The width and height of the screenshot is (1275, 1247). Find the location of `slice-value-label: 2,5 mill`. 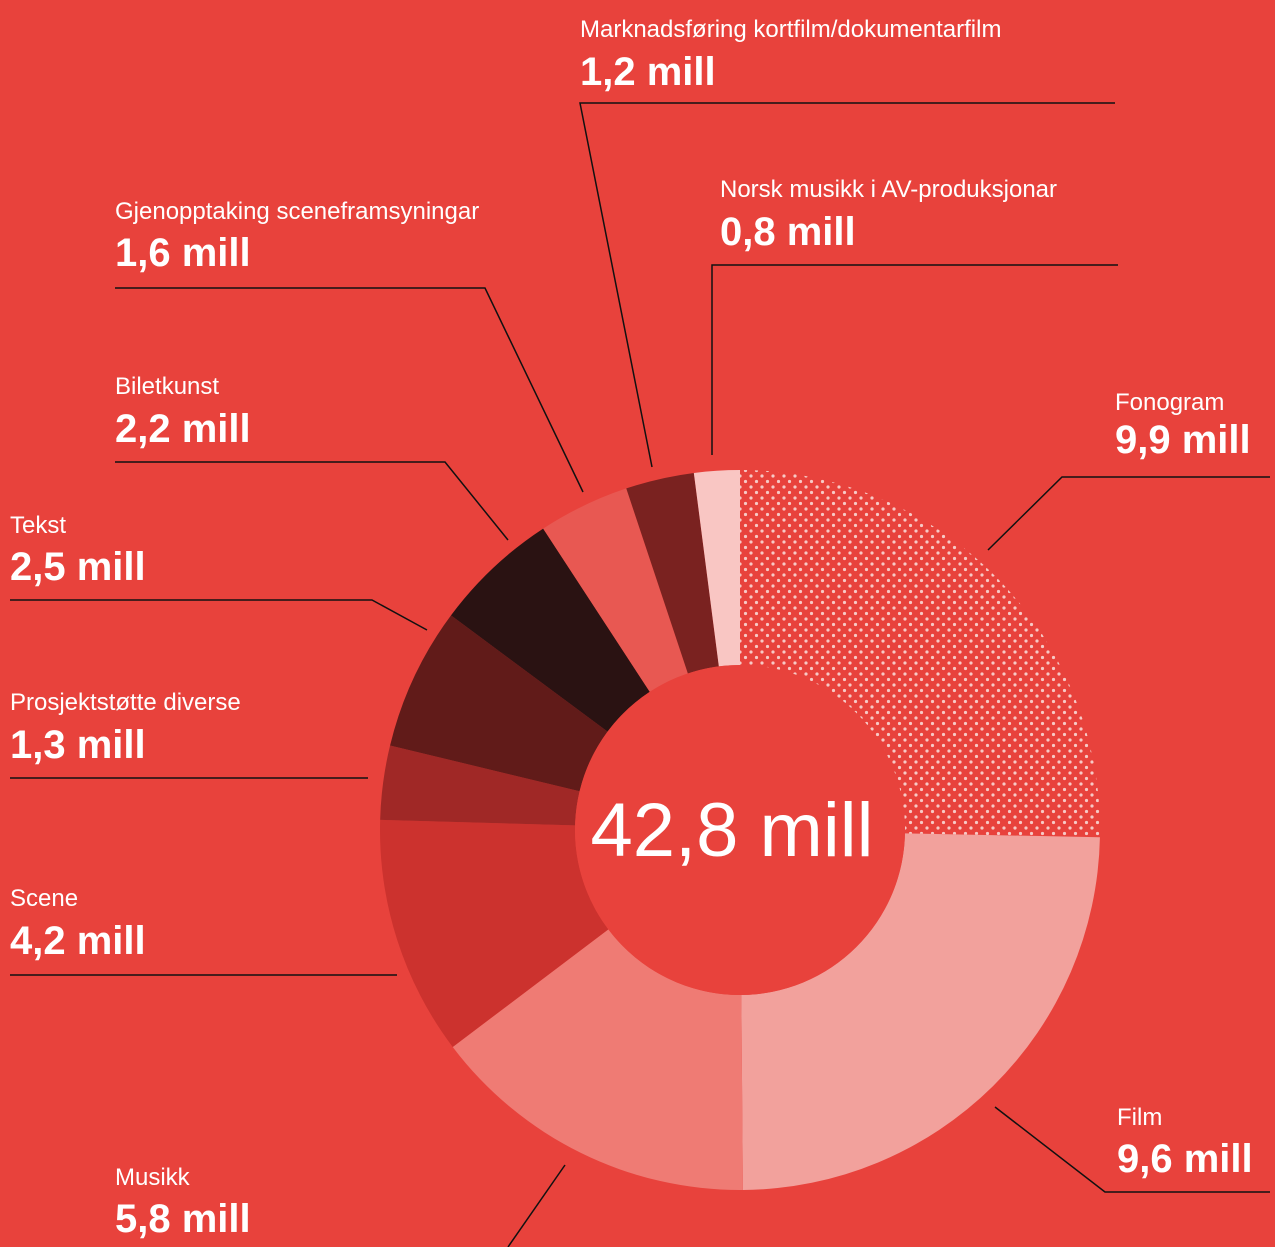

slice-value-label: 2,5 mill is located at coordinates (78, 567).